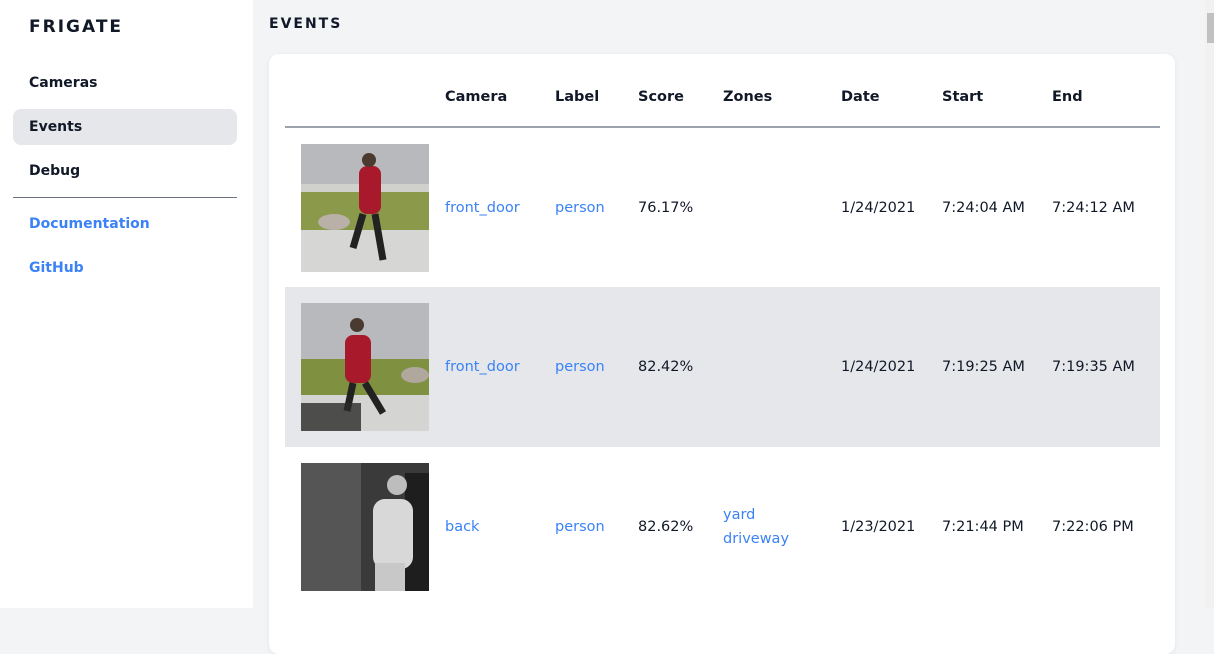  What do you see at coordinates (891, 91) in the screenshot?
I see `header-date: Date` at bounding box center [891, 91].